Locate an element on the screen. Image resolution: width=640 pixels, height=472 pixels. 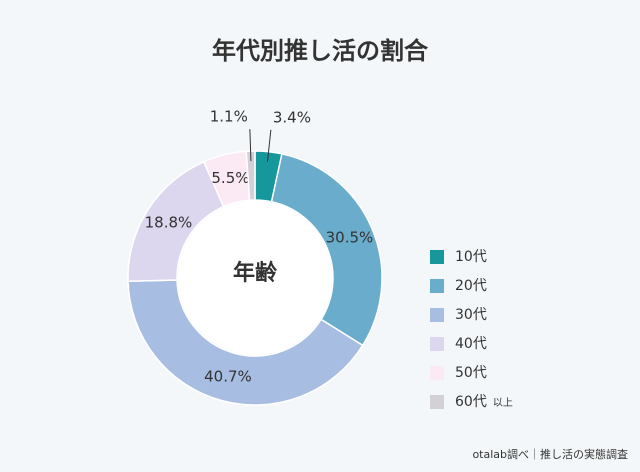
legend-label: 10代 is located at coordinates (471, 257).